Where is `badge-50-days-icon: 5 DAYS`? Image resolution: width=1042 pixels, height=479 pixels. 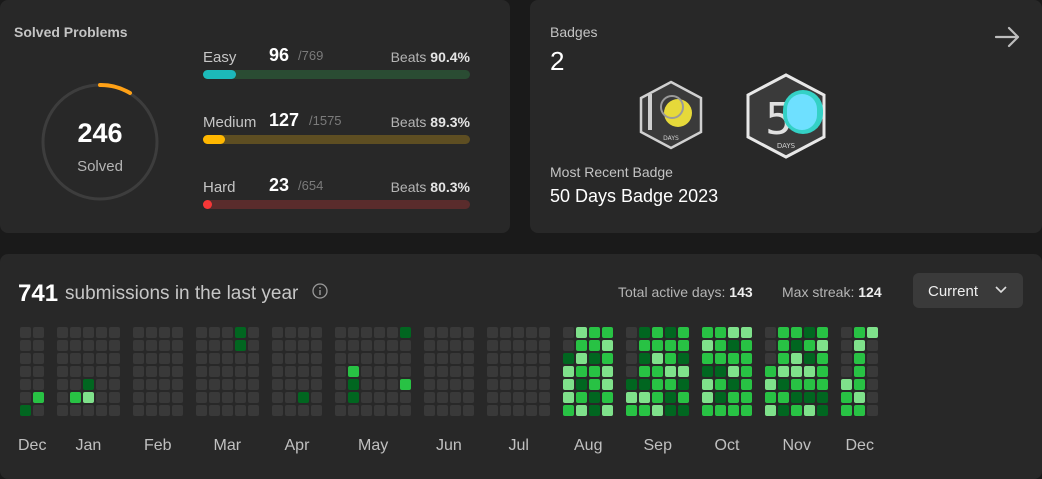 badge-50-days-icon: 5 DAYS is located at coordinates (786, 116).